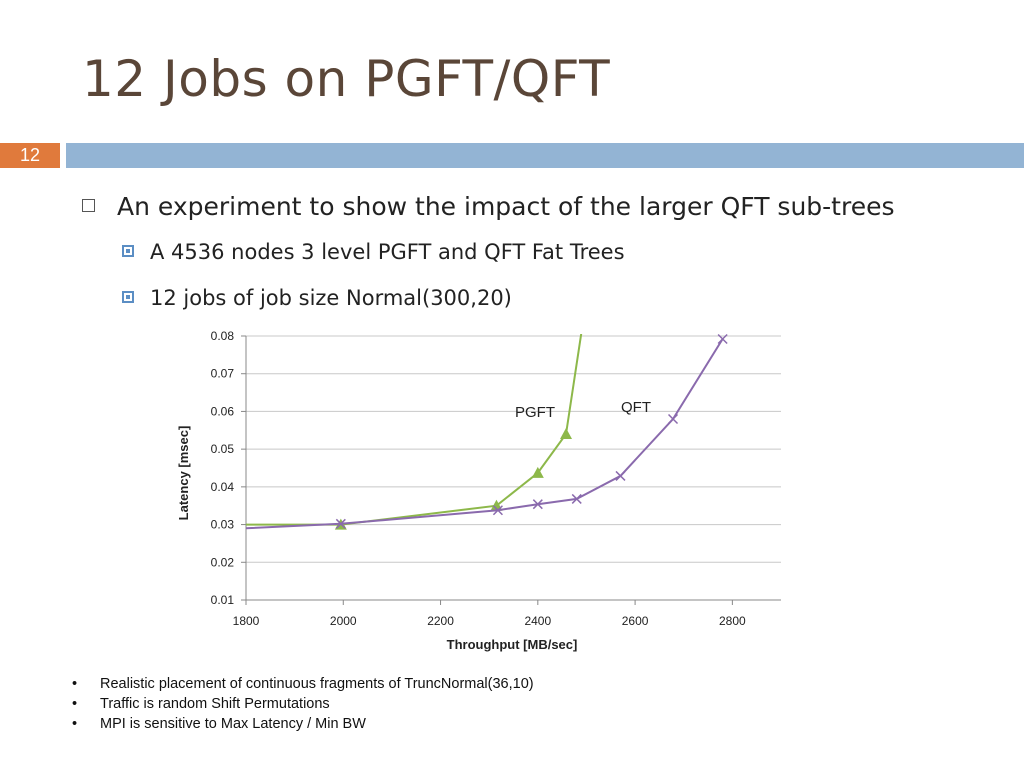 Image resolution: width=1024 pixels, height=768 pixels. I want to click on slide-number-badge: 12, so click(30, 155).